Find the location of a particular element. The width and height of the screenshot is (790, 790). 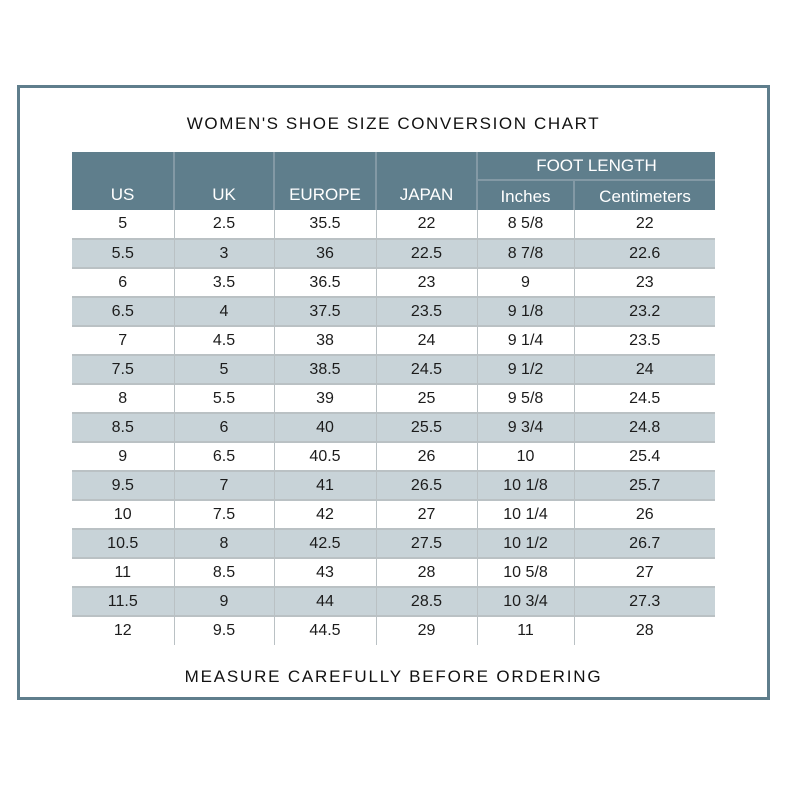

table-cell: 9 3/4 is located at coordinates (525, 427).